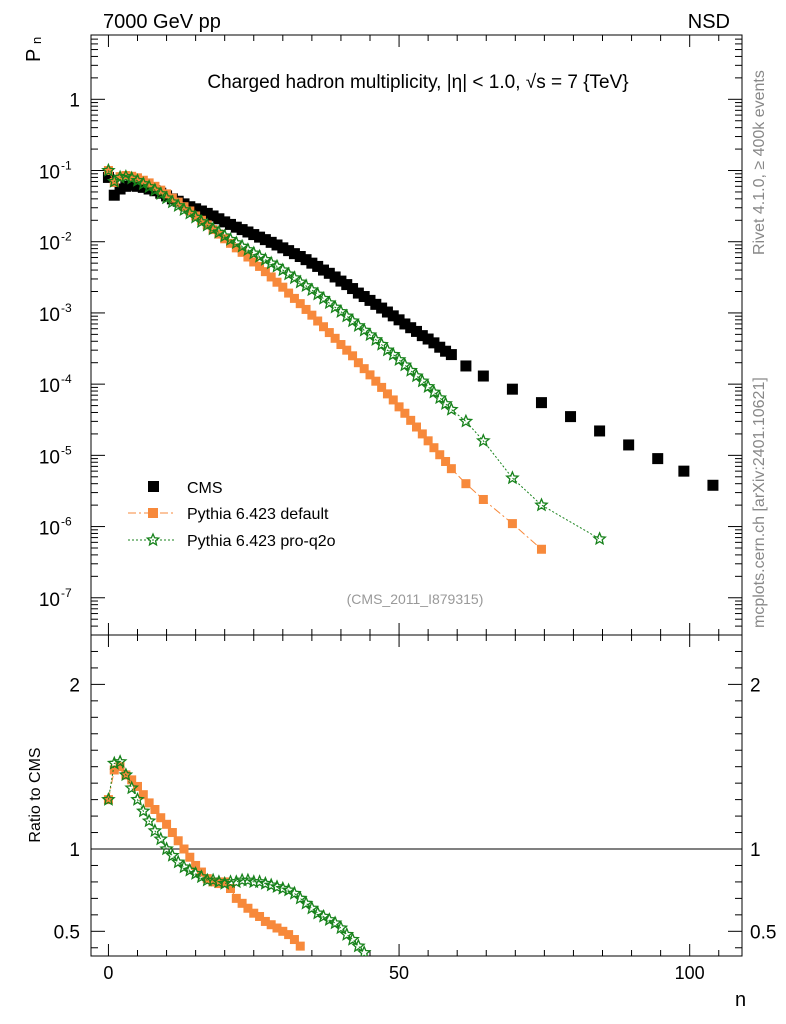  Describe the element at coordinates (67, 932) in the screenshot. I see `ratio-y-tick-label: 0.5` at that location.